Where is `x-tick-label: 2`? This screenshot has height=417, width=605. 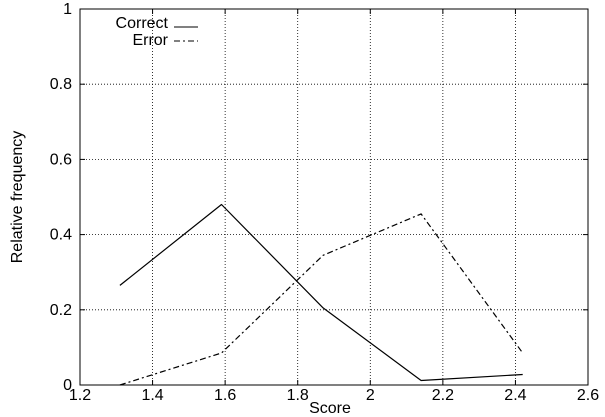
x-tick-label: 2 is located at coordinates (370, 395).